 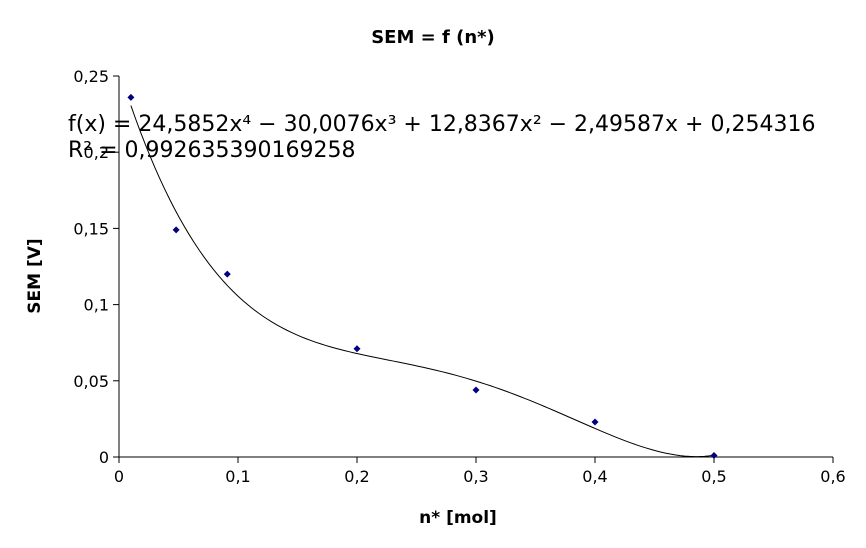 What do you see at coordinates (832, 476) in the screenshot?
I see `x-tick-label: 0,6` at bounding box center [832, 476].